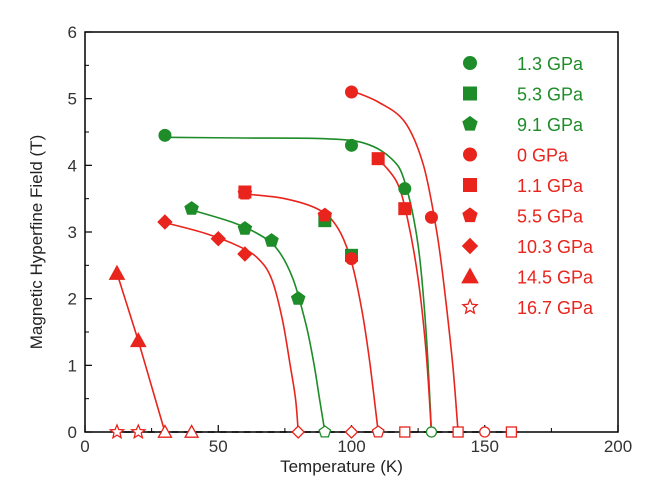 The image size is (650, 493). I want to click on y-tick-label: 6, so click(72, 32).